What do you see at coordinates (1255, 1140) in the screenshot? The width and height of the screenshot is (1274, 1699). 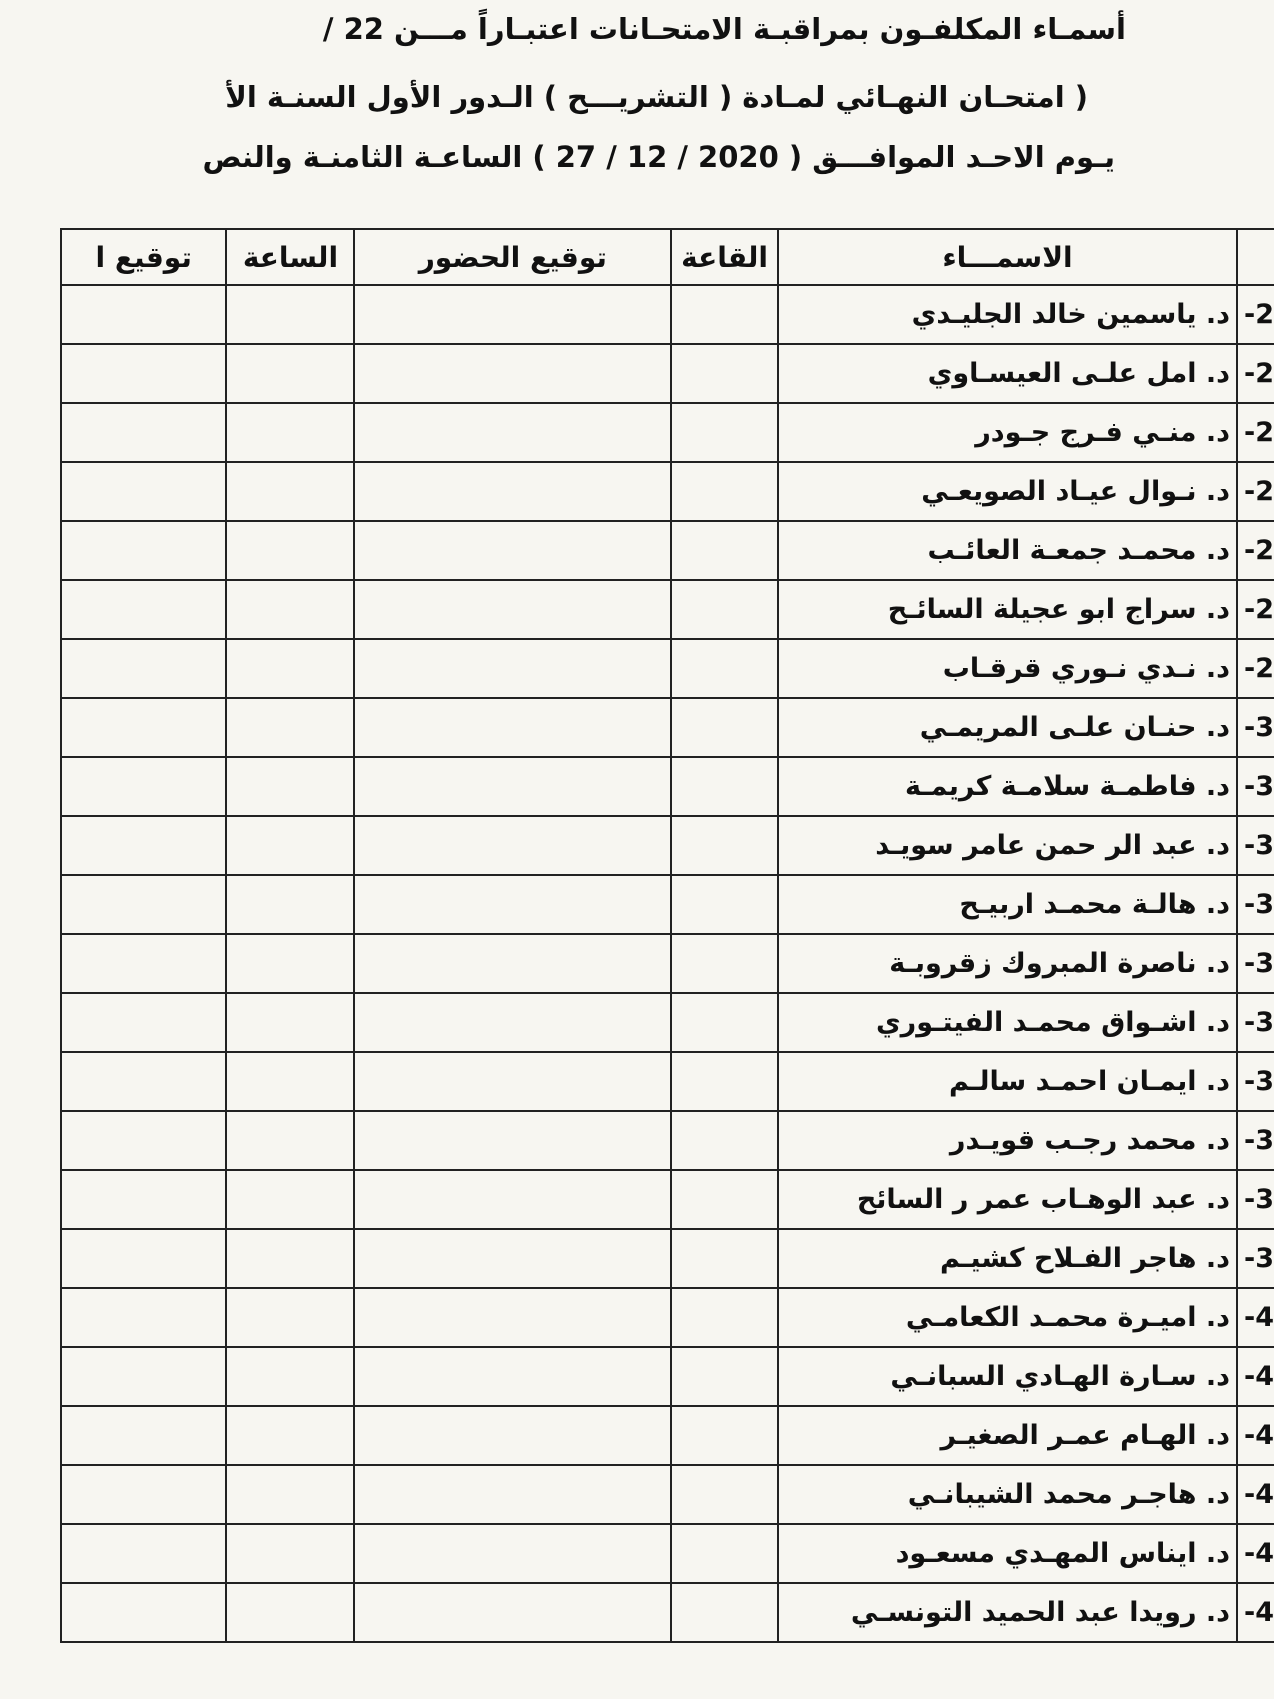 I see `row-number: -37` at bounding box center [1255, 1140].